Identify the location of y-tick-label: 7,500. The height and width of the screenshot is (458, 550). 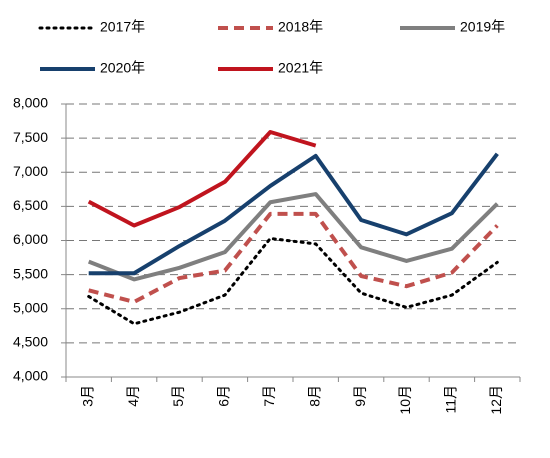
(30, 137).